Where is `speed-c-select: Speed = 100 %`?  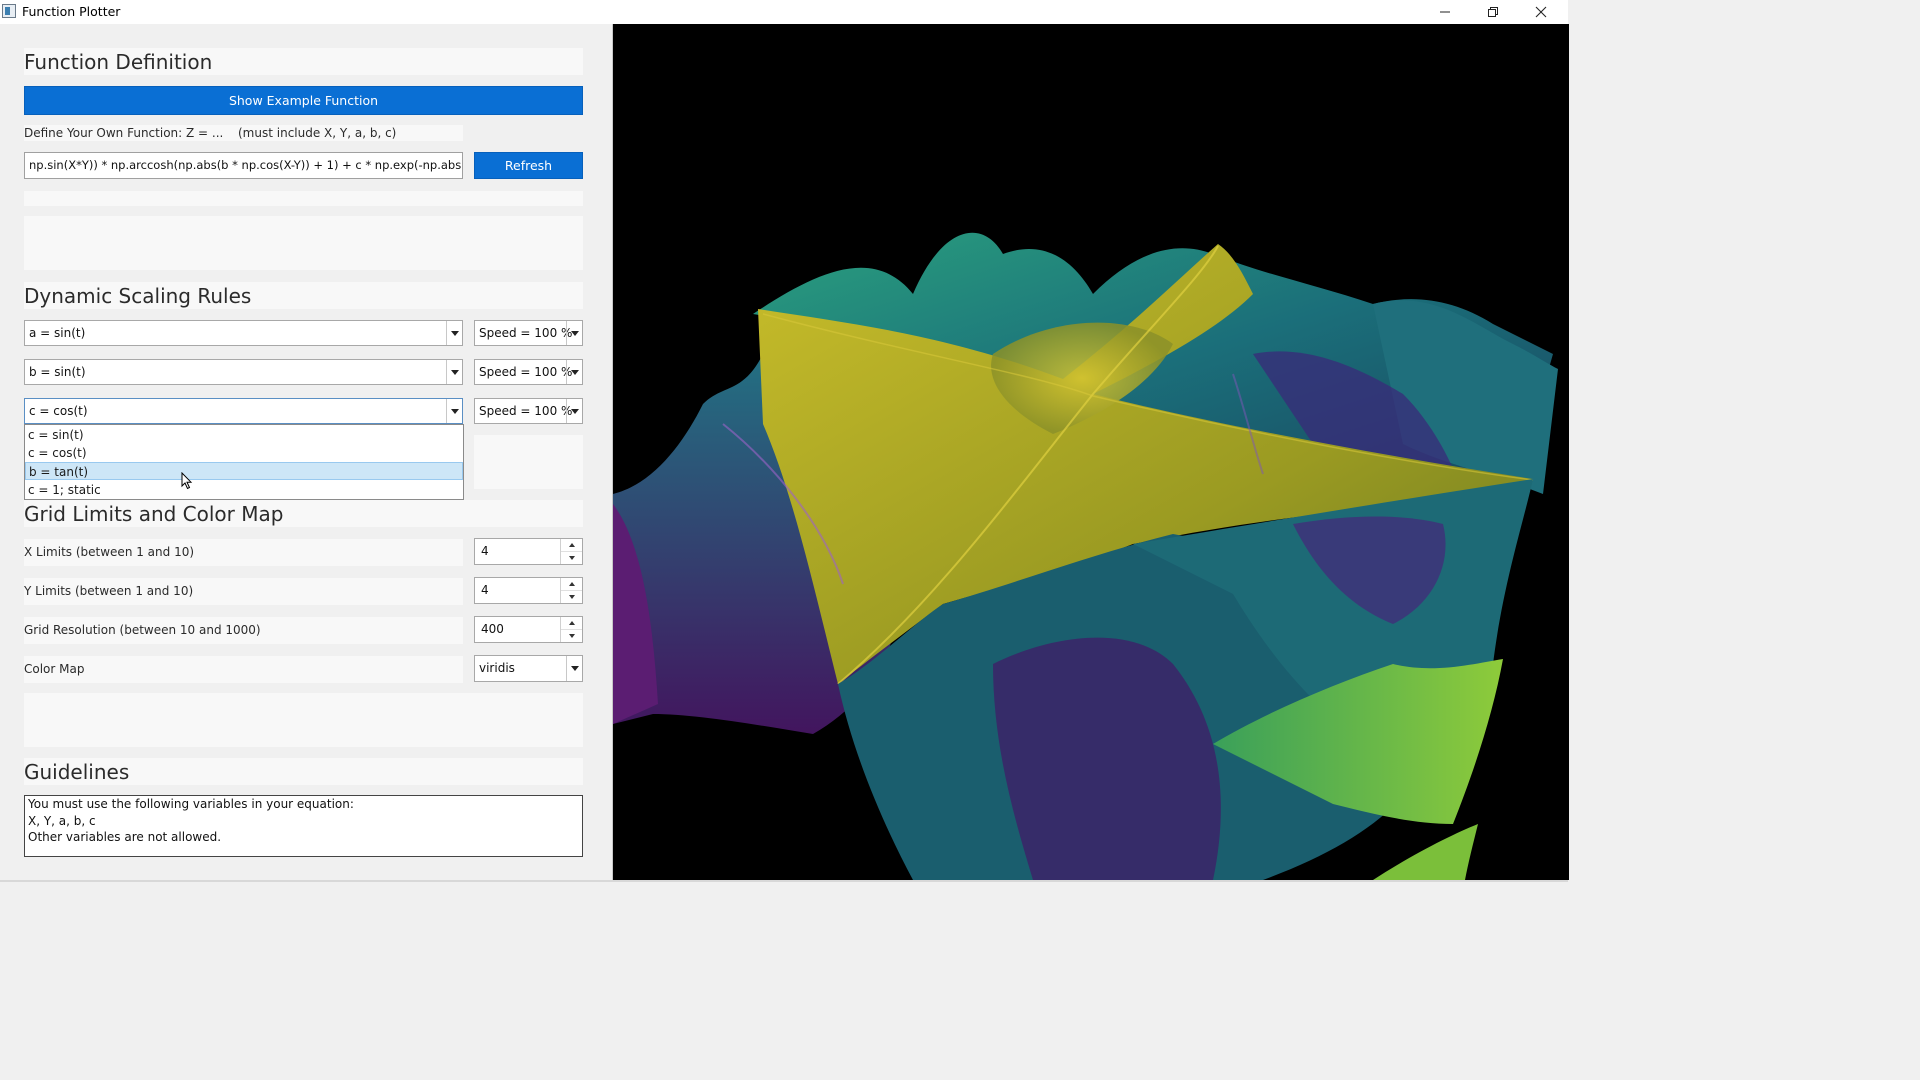
speed-c-select: Speed = 100 % is located at coordinates (528, 411).